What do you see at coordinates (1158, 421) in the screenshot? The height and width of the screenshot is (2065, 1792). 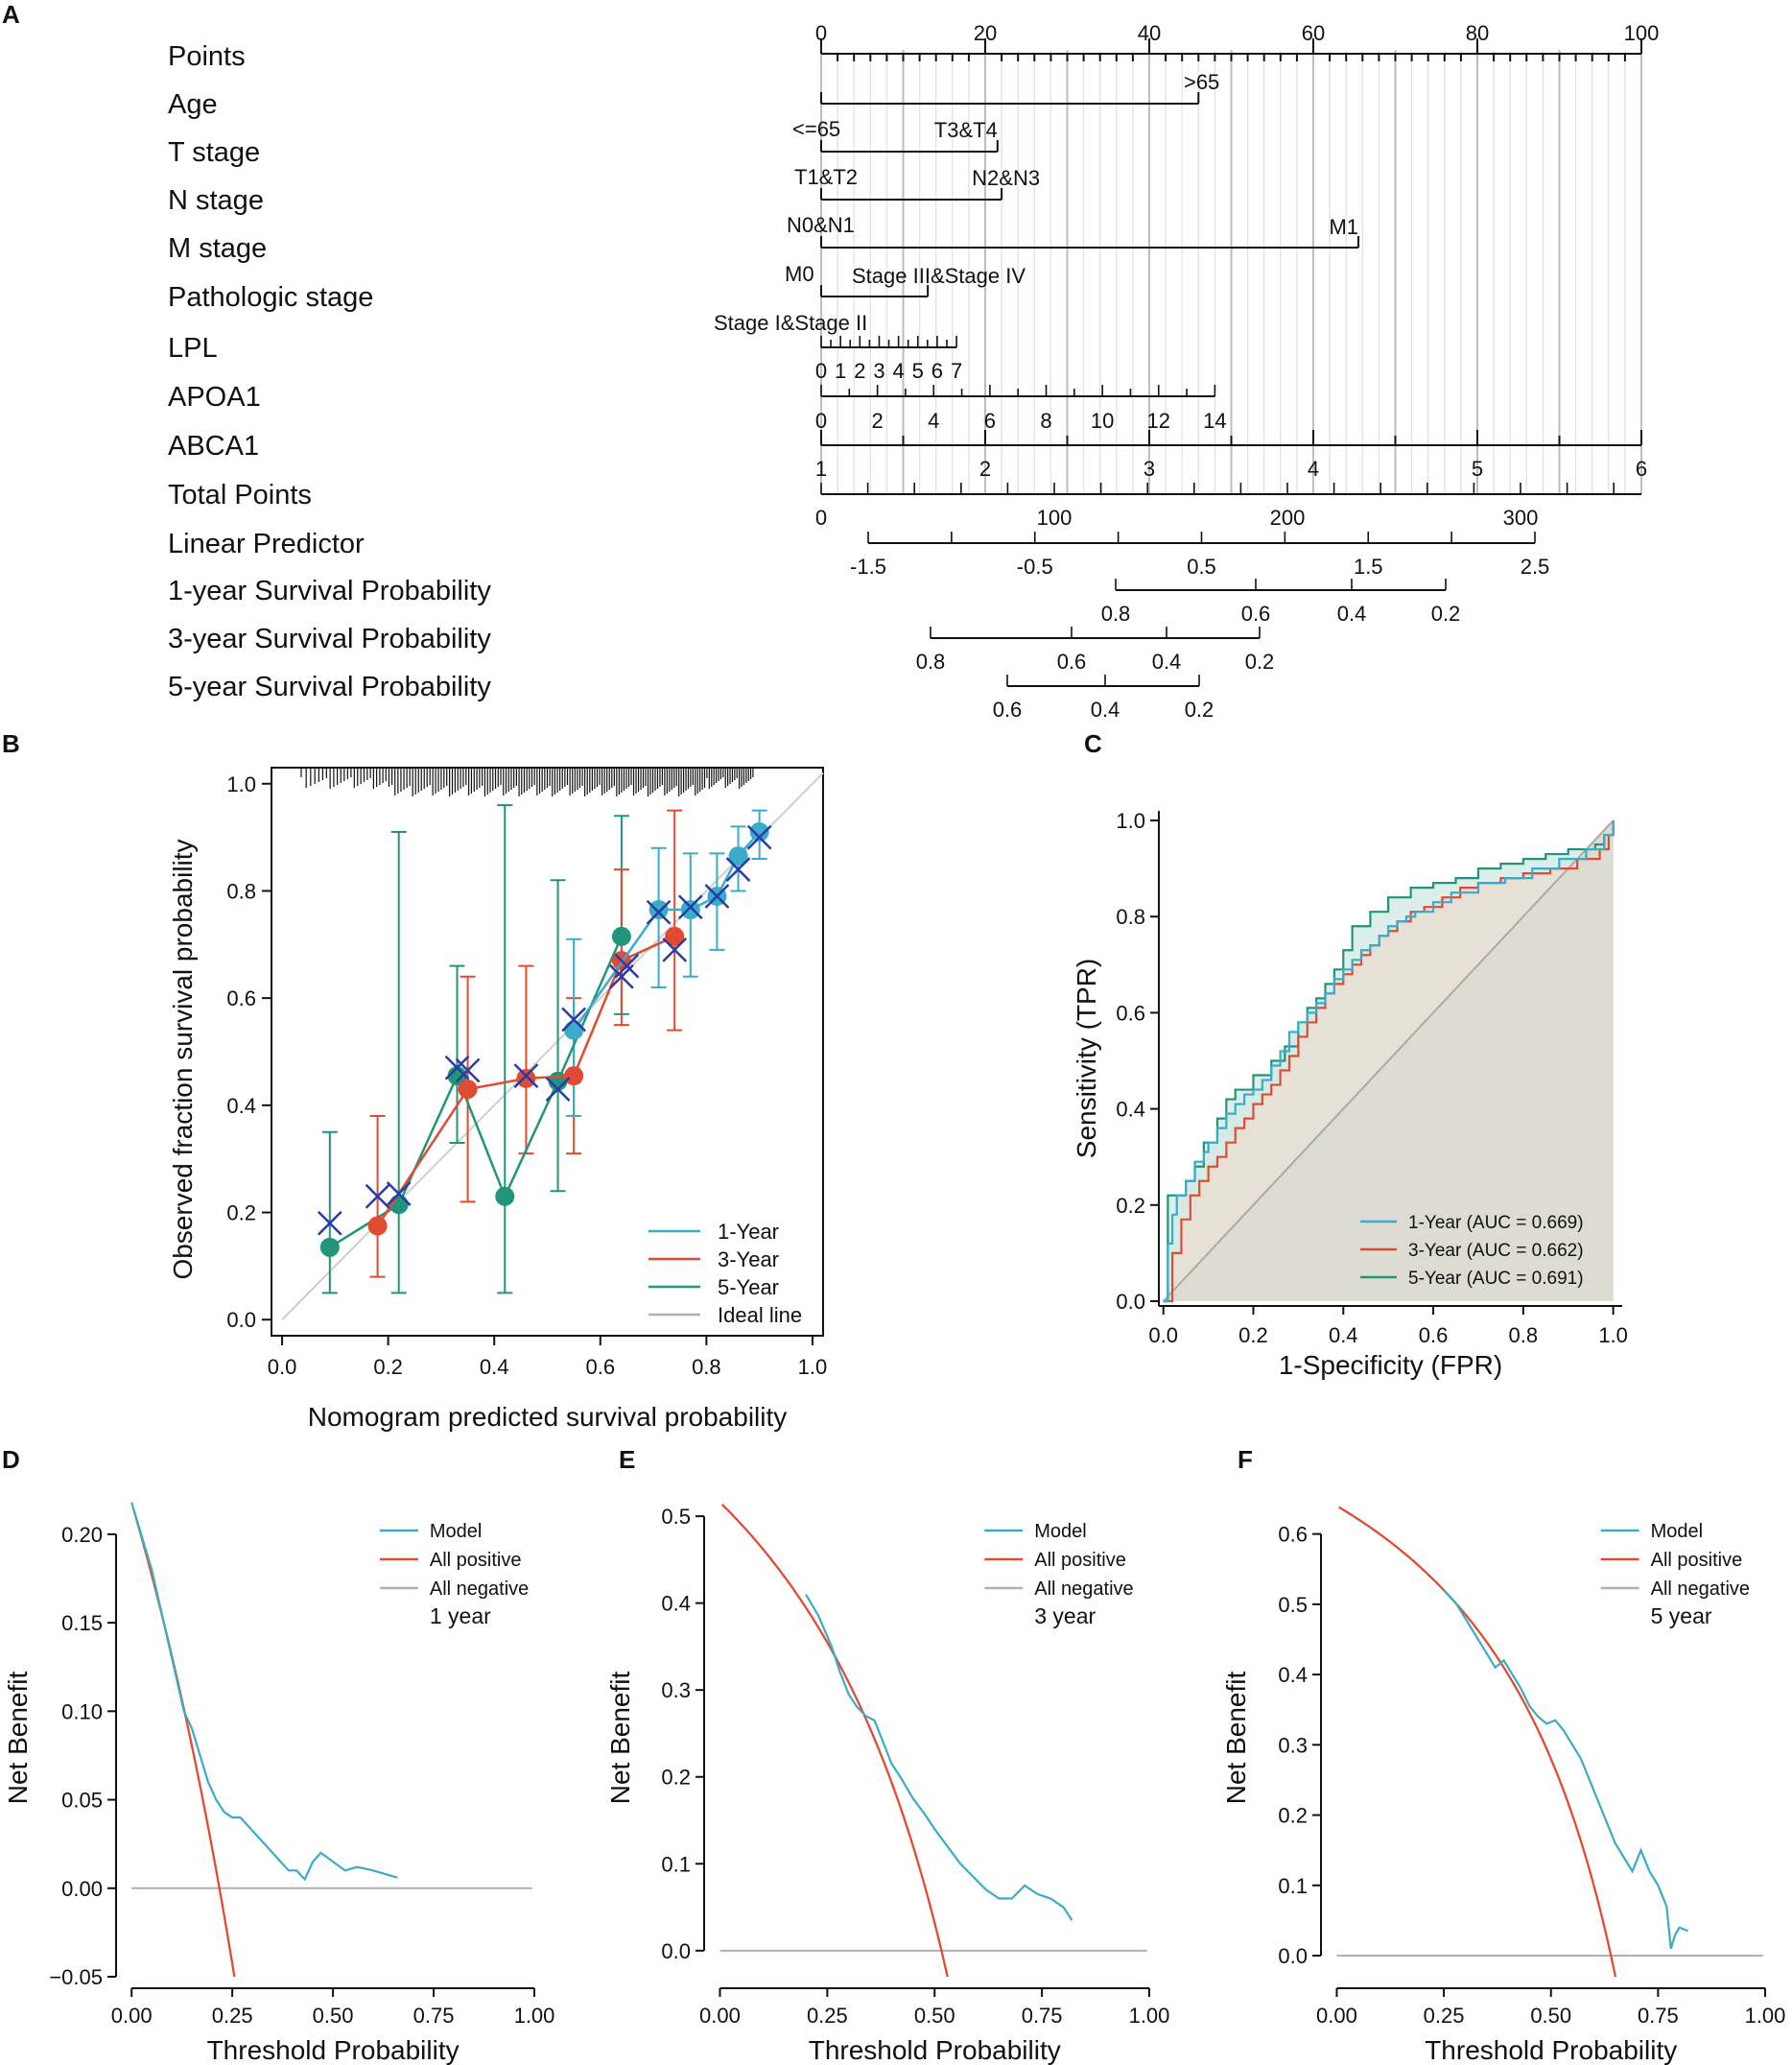 I see `apoa1-axis-label: 12` at bounding box center [1158, 421].